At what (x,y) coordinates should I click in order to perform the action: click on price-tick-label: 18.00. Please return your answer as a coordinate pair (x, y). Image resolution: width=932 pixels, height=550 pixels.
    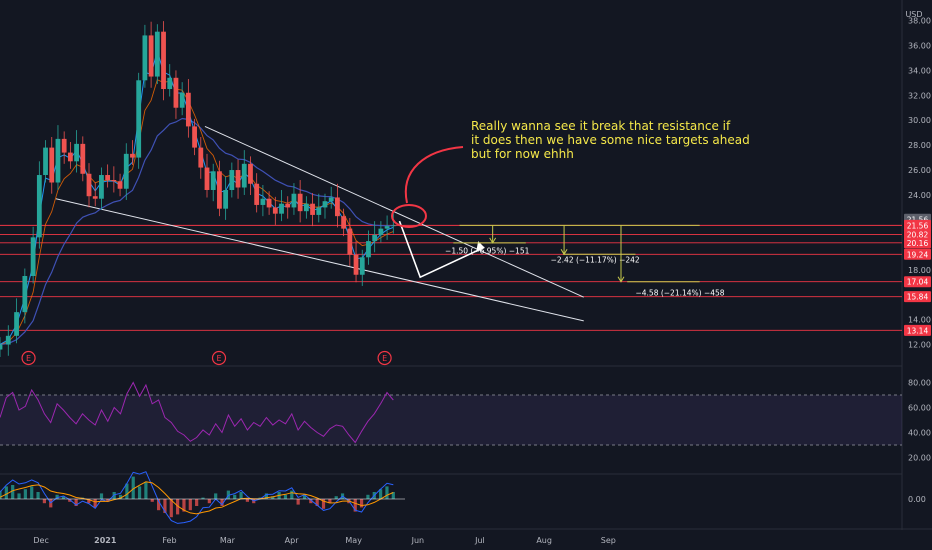
    Looking at the image, I should click on (919, 270).